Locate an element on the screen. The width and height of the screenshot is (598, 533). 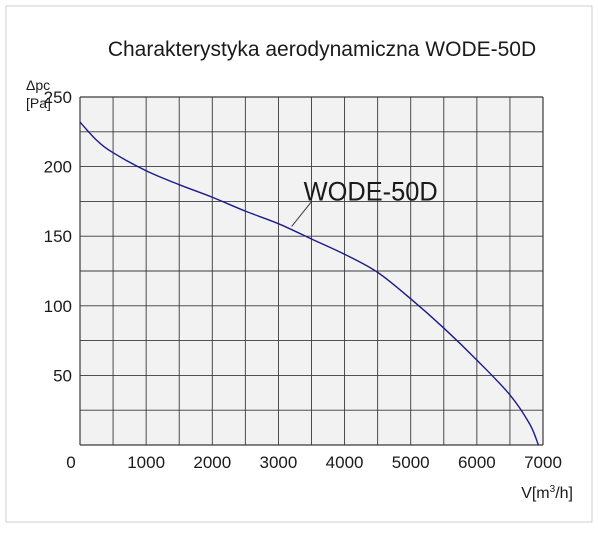
x-tick-label: 5000 is located at coordinates (411, 462).